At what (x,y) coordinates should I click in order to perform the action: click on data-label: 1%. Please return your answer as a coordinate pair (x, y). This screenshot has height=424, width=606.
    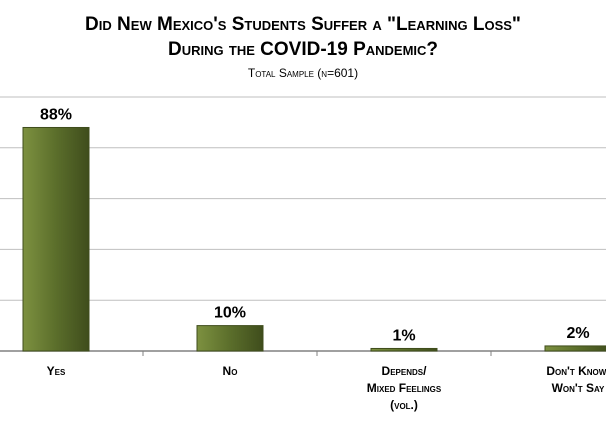
    Looking at the image, I should click on (403, 335).